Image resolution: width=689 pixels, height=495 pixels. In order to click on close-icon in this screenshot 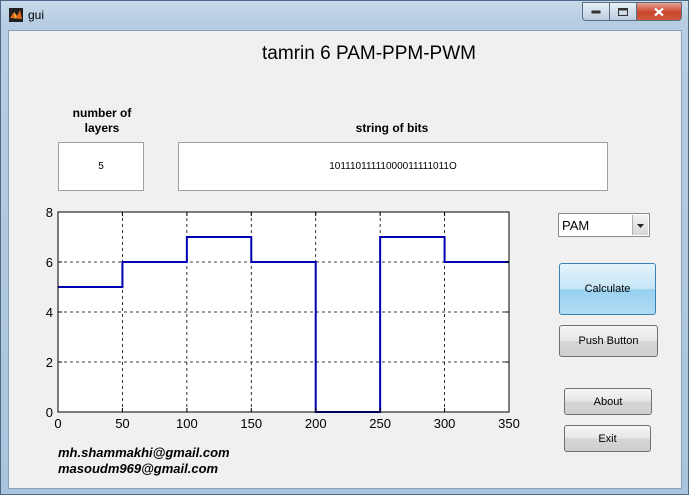, I will do `click(659, 11)`.